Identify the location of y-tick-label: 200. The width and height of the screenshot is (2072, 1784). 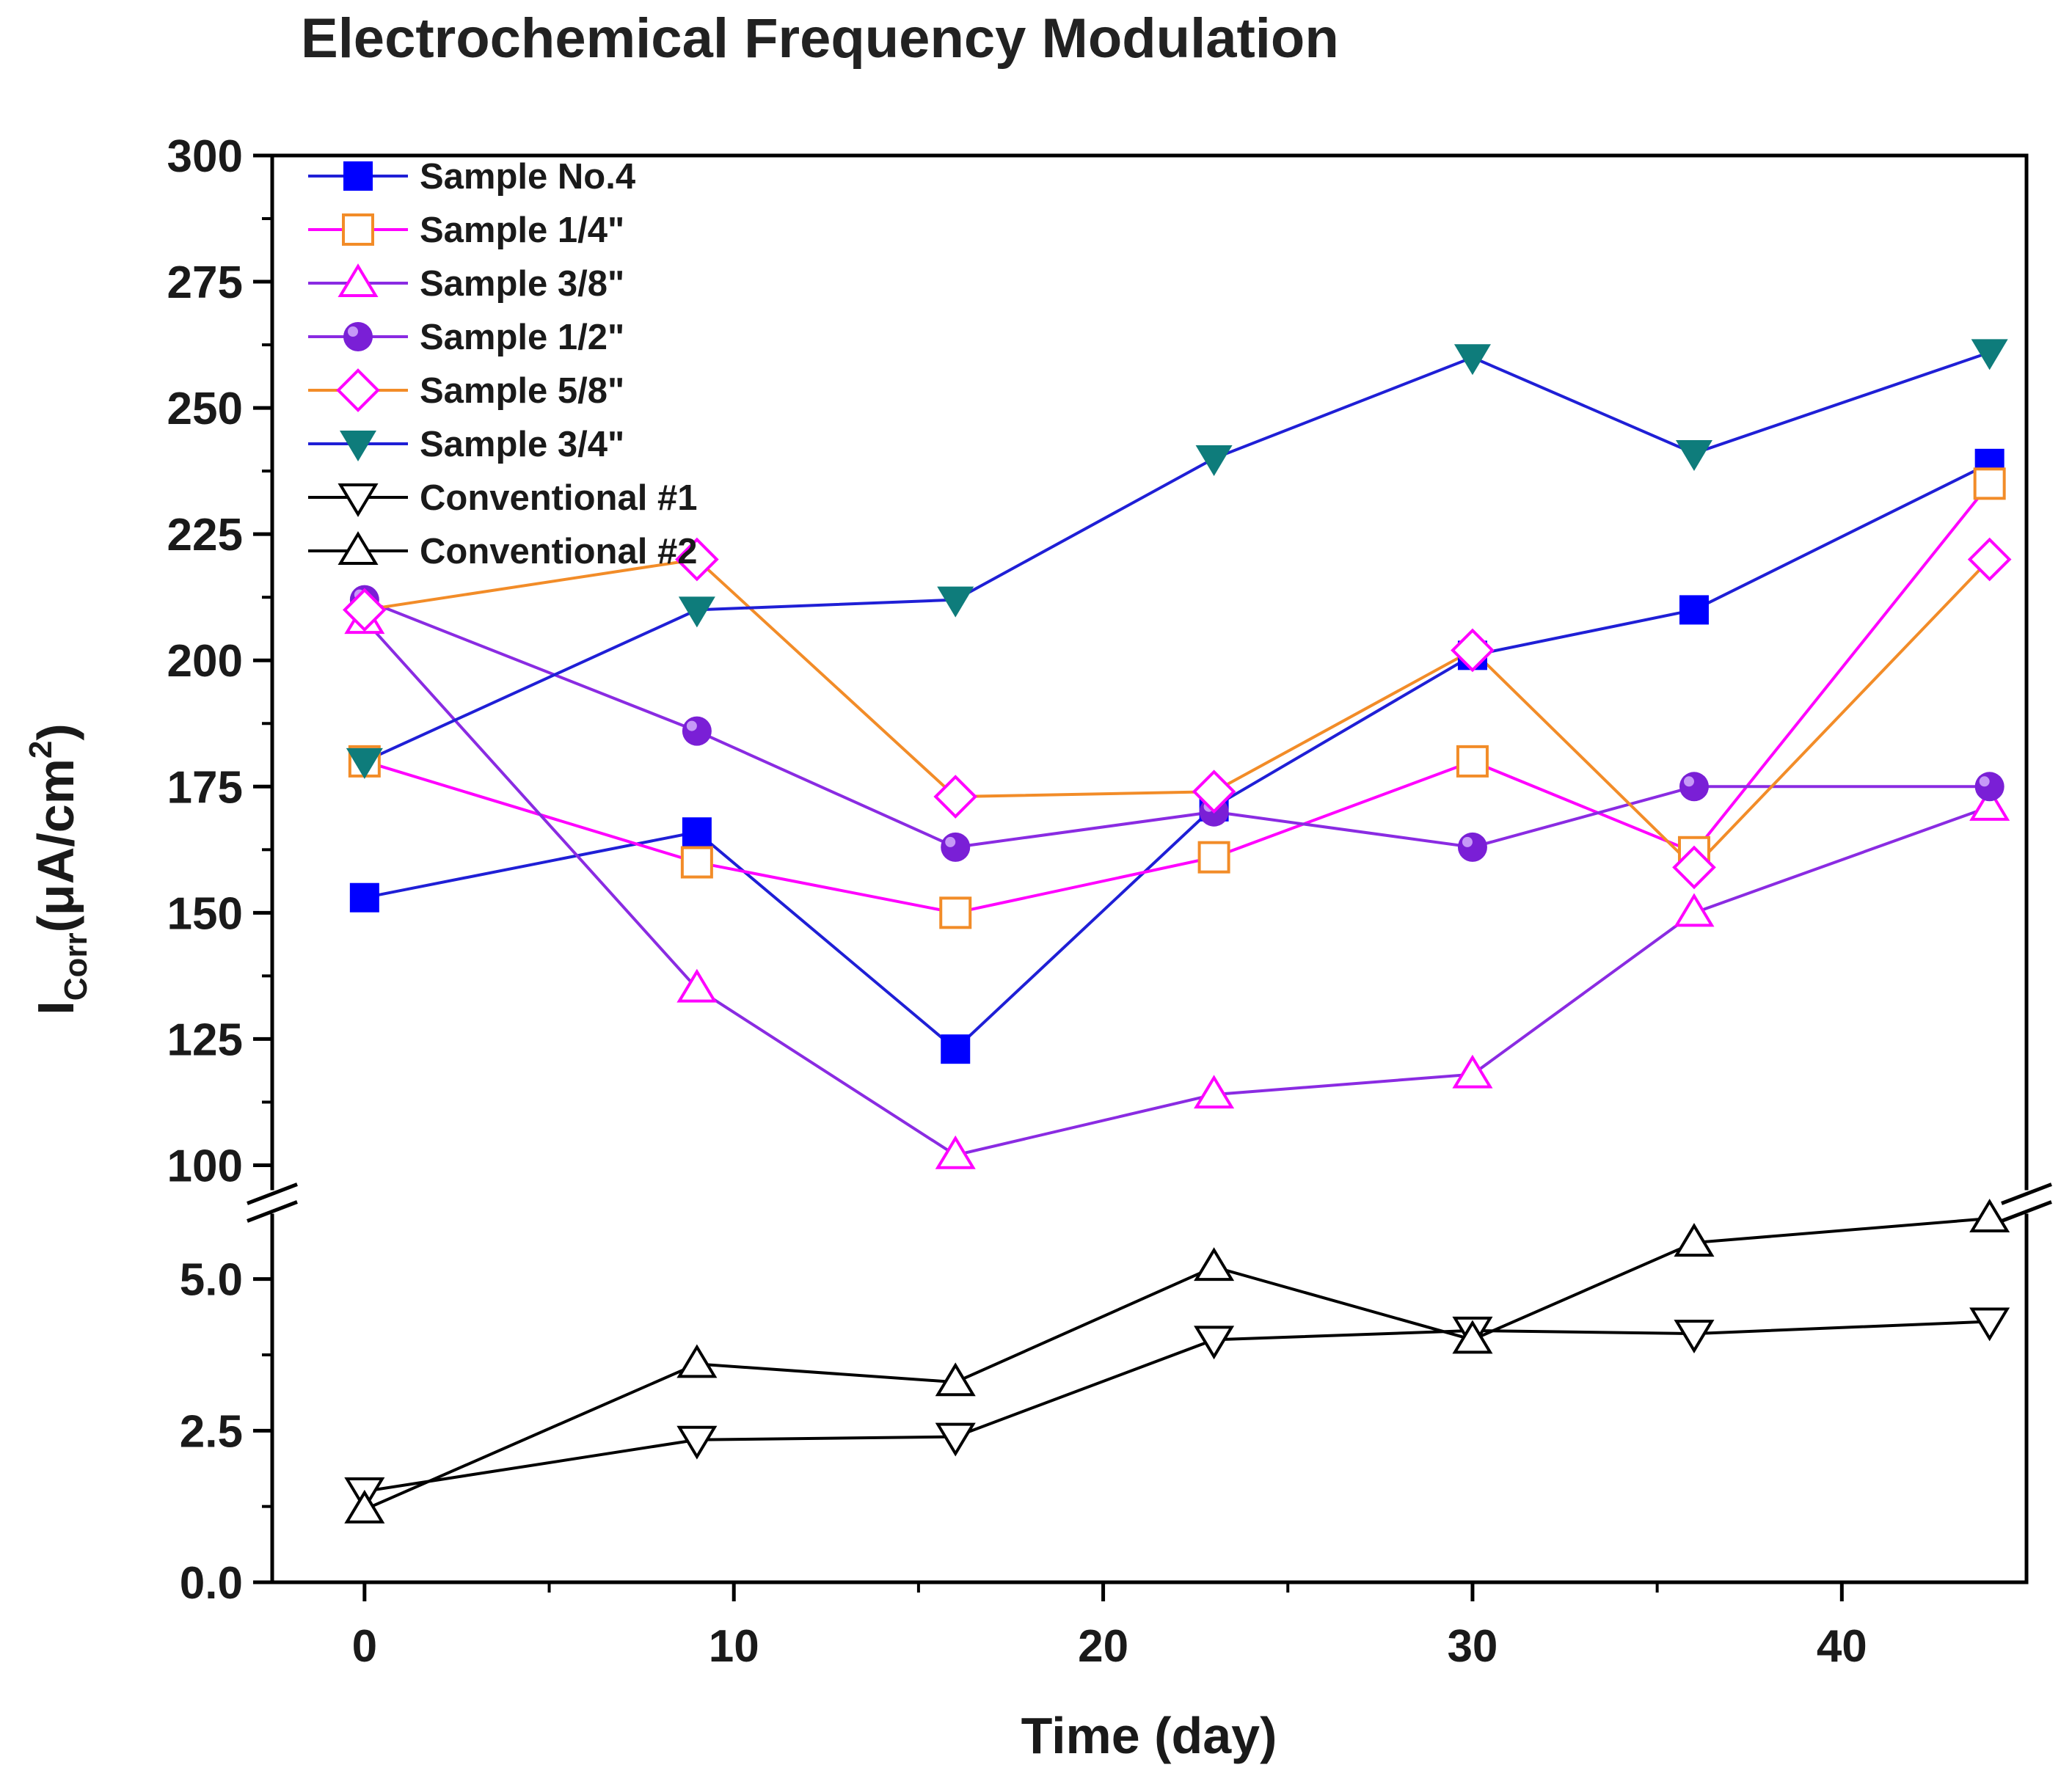
(205, 661).